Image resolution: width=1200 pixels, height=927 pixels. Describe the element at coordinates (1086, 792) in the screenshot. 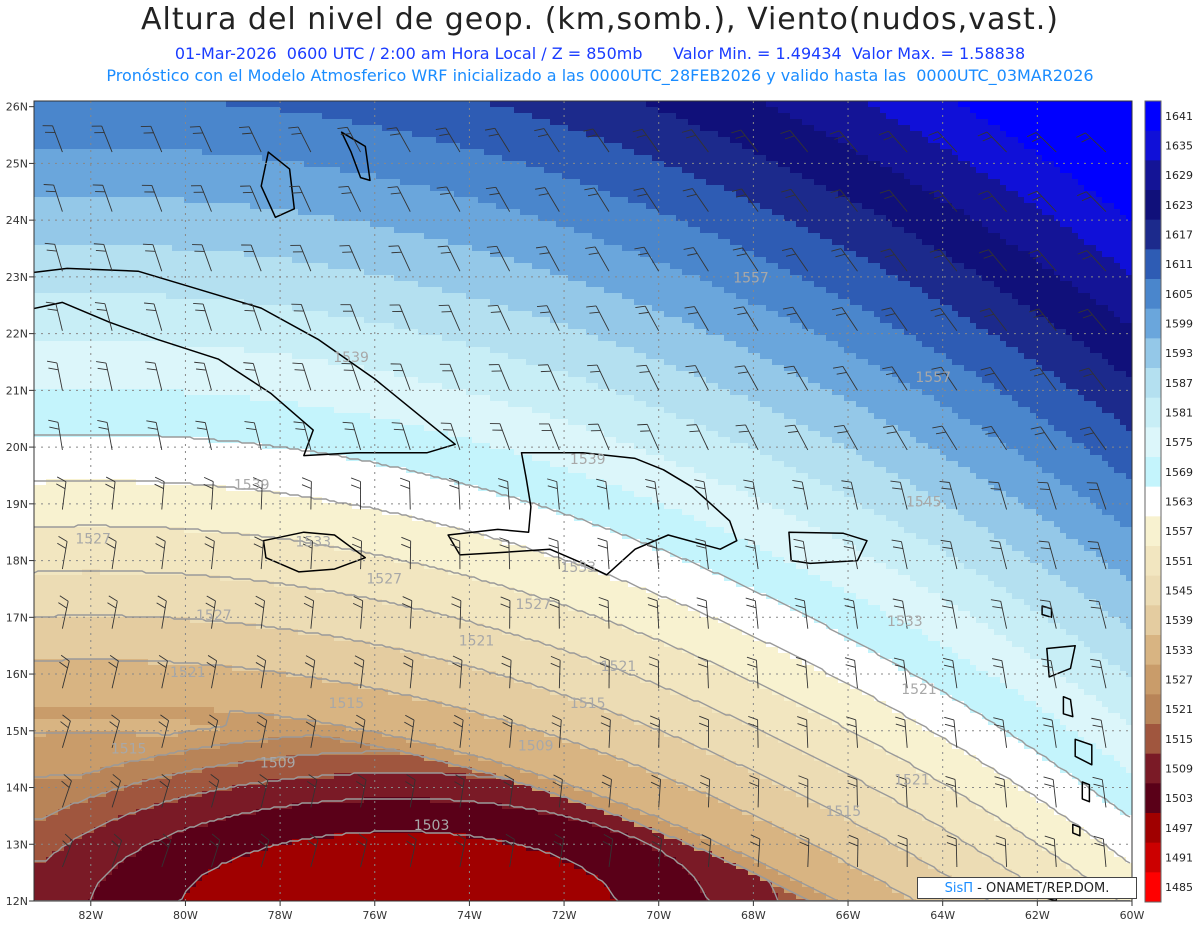

I see `st-lucia-coast` at that location.